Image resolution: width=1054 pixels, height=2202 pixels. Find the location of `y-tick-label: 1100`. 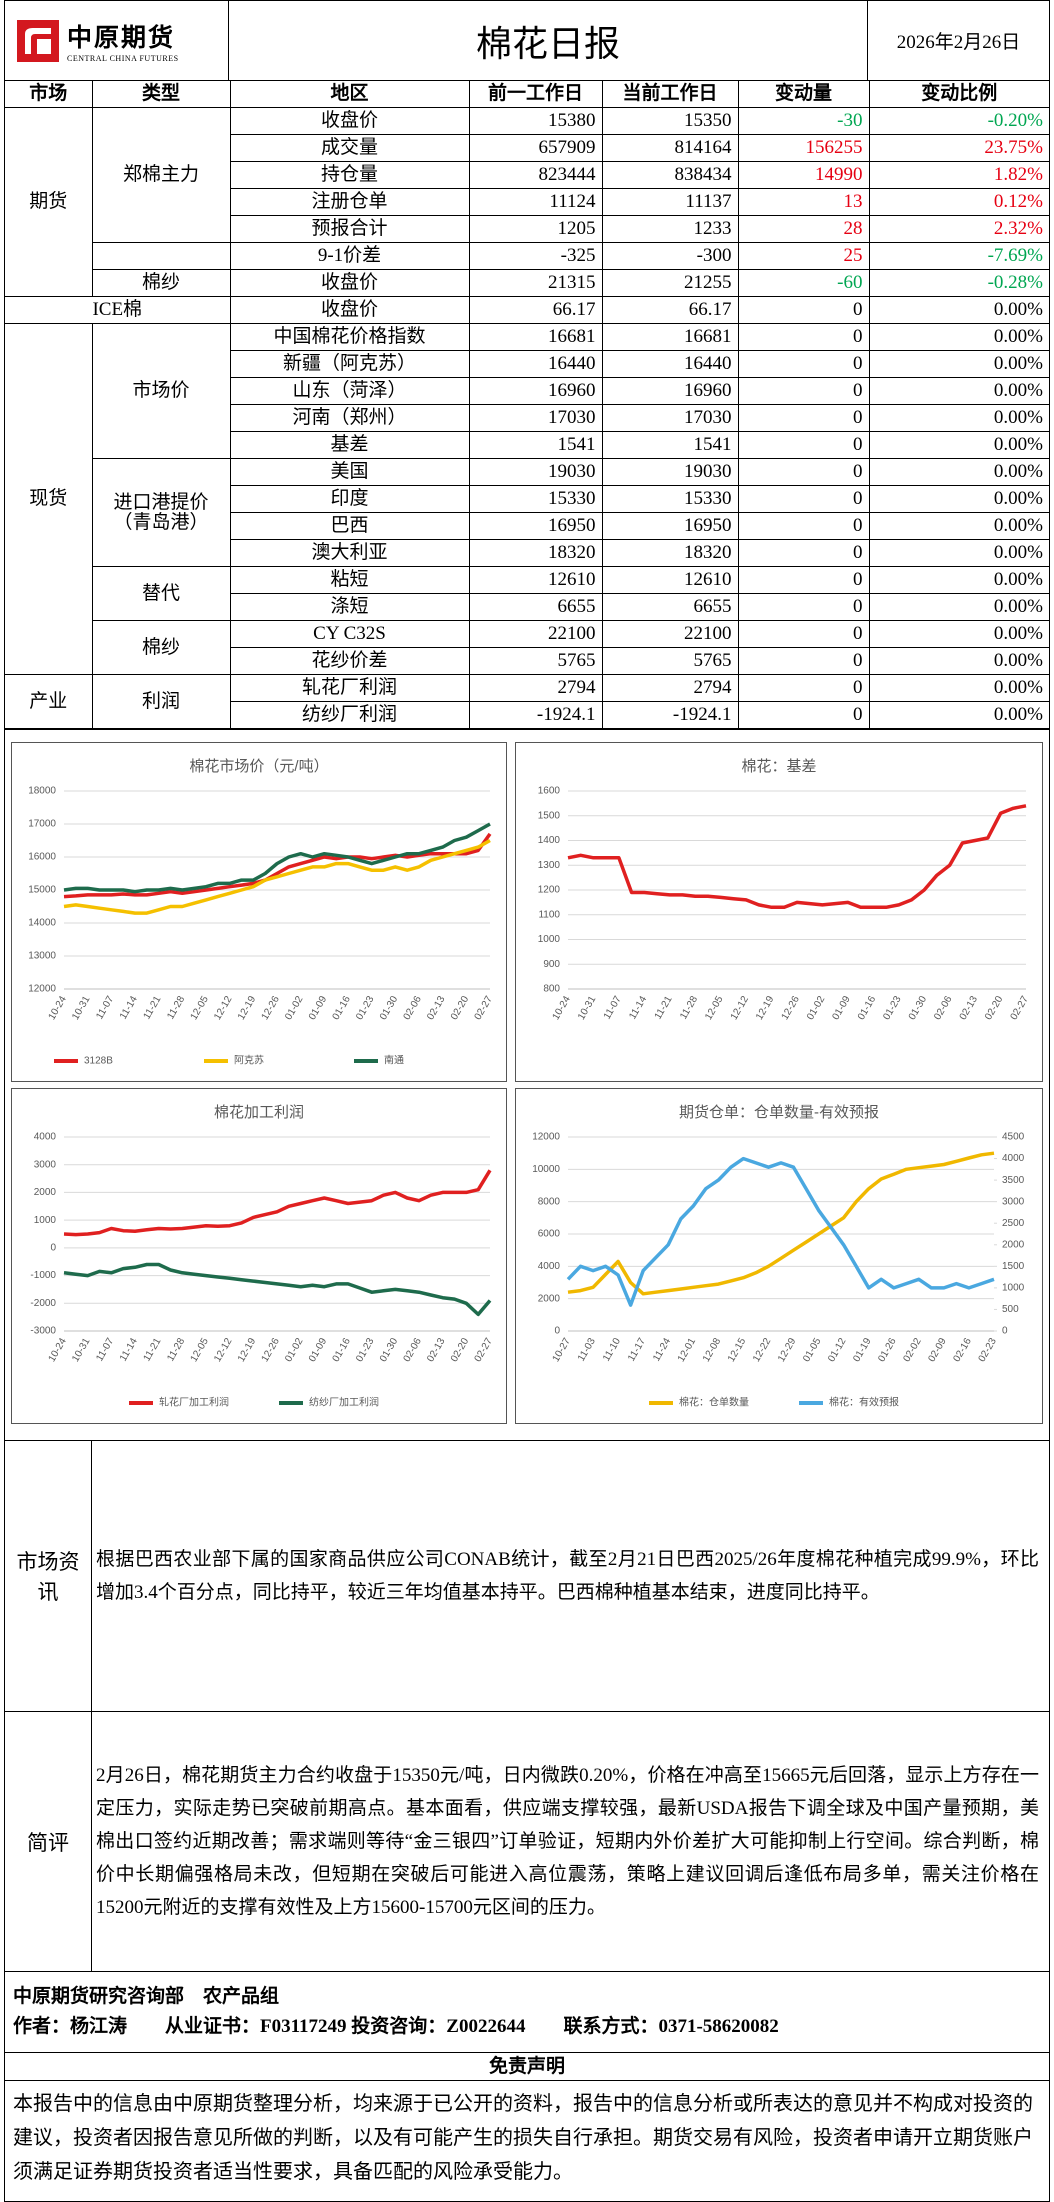

y-tick-label: 1100 is located at coordinates (549, 914).